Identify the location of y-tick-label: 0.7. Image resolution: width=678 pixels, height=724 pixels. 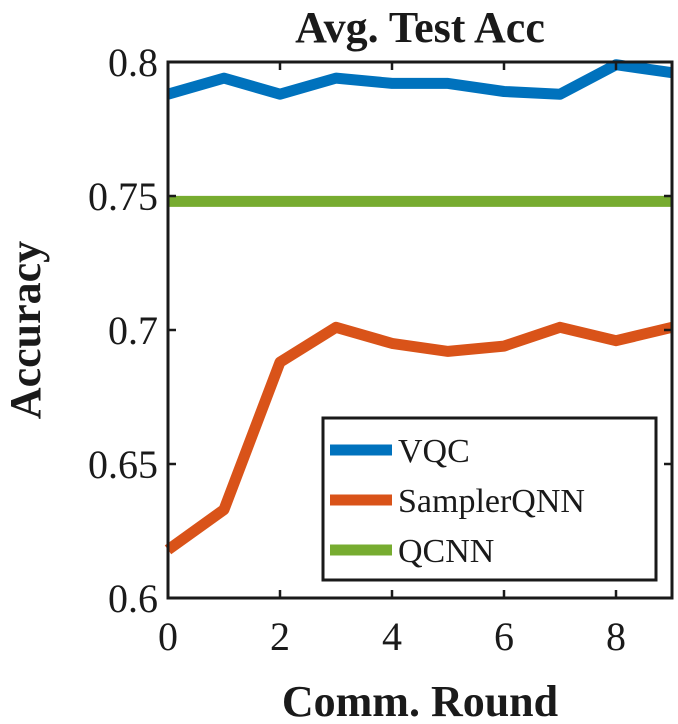
(133, 330).